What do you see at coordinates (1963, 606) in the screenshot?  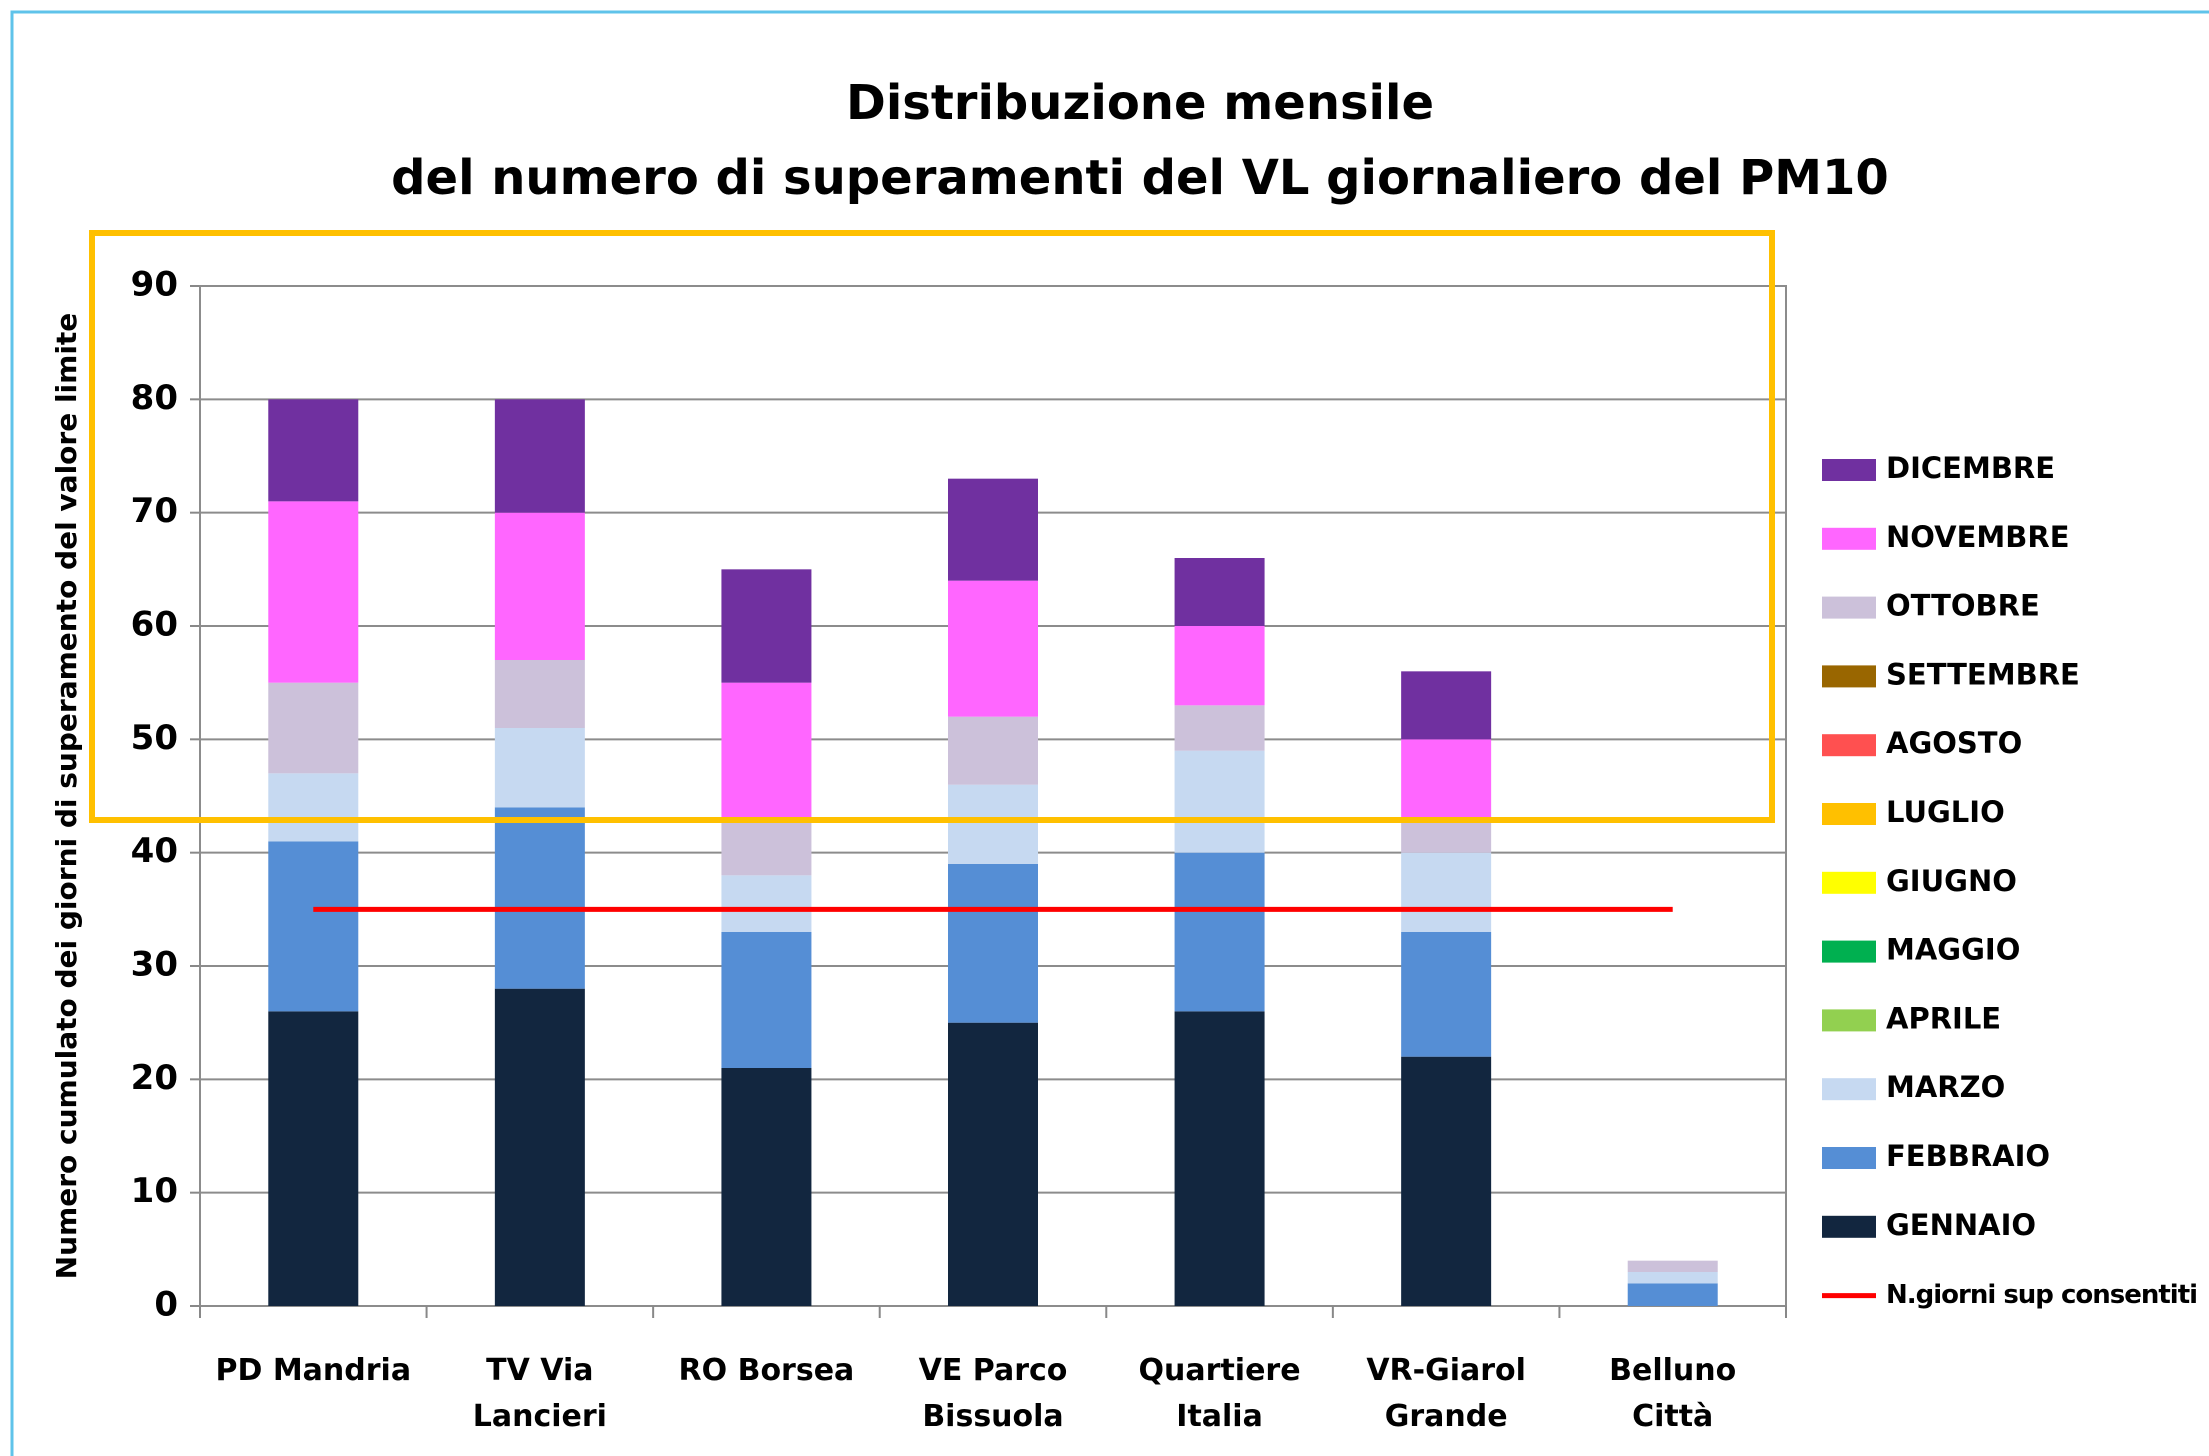 I see `legend-label: OTTOBRE` at bounding box center [1963, 606].